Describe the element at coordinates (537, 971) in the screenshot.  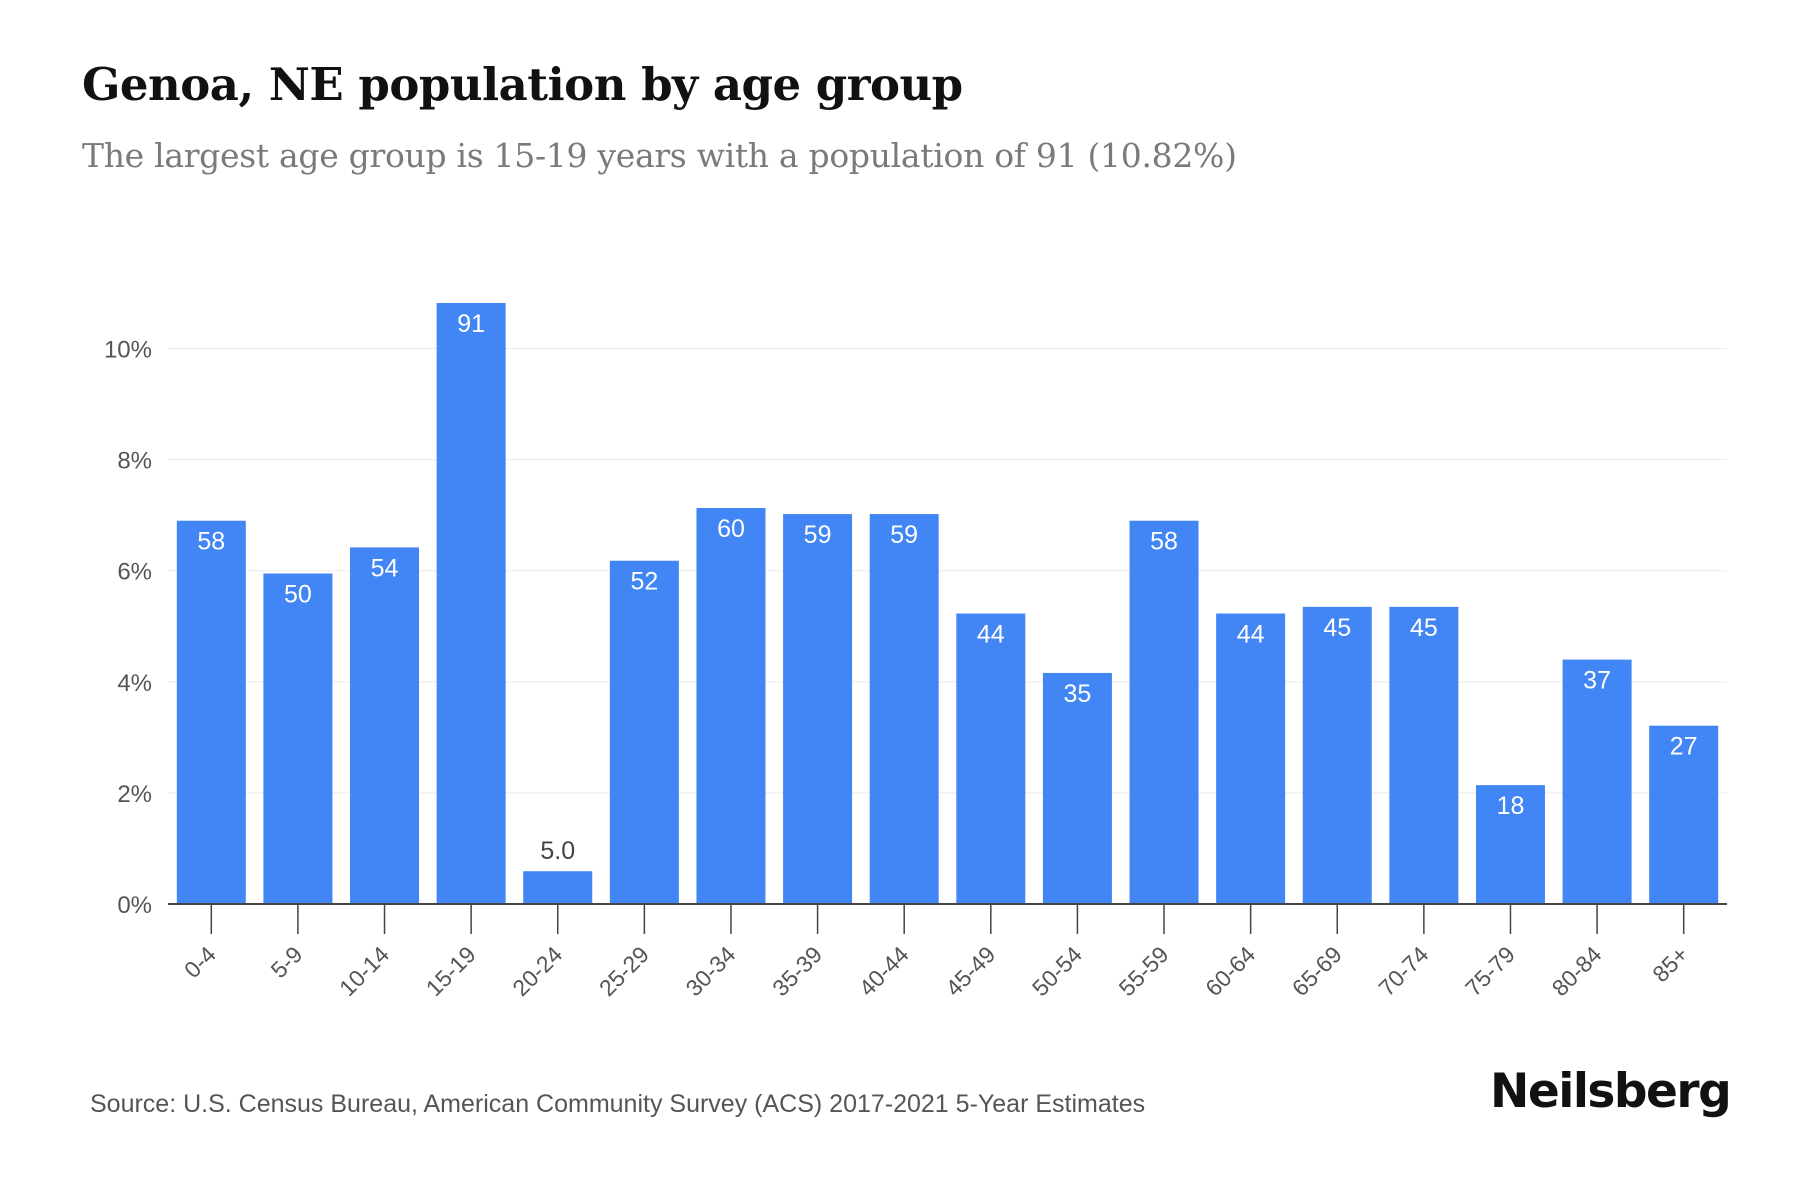
I see `x-tick-label: 20-24` at that location.